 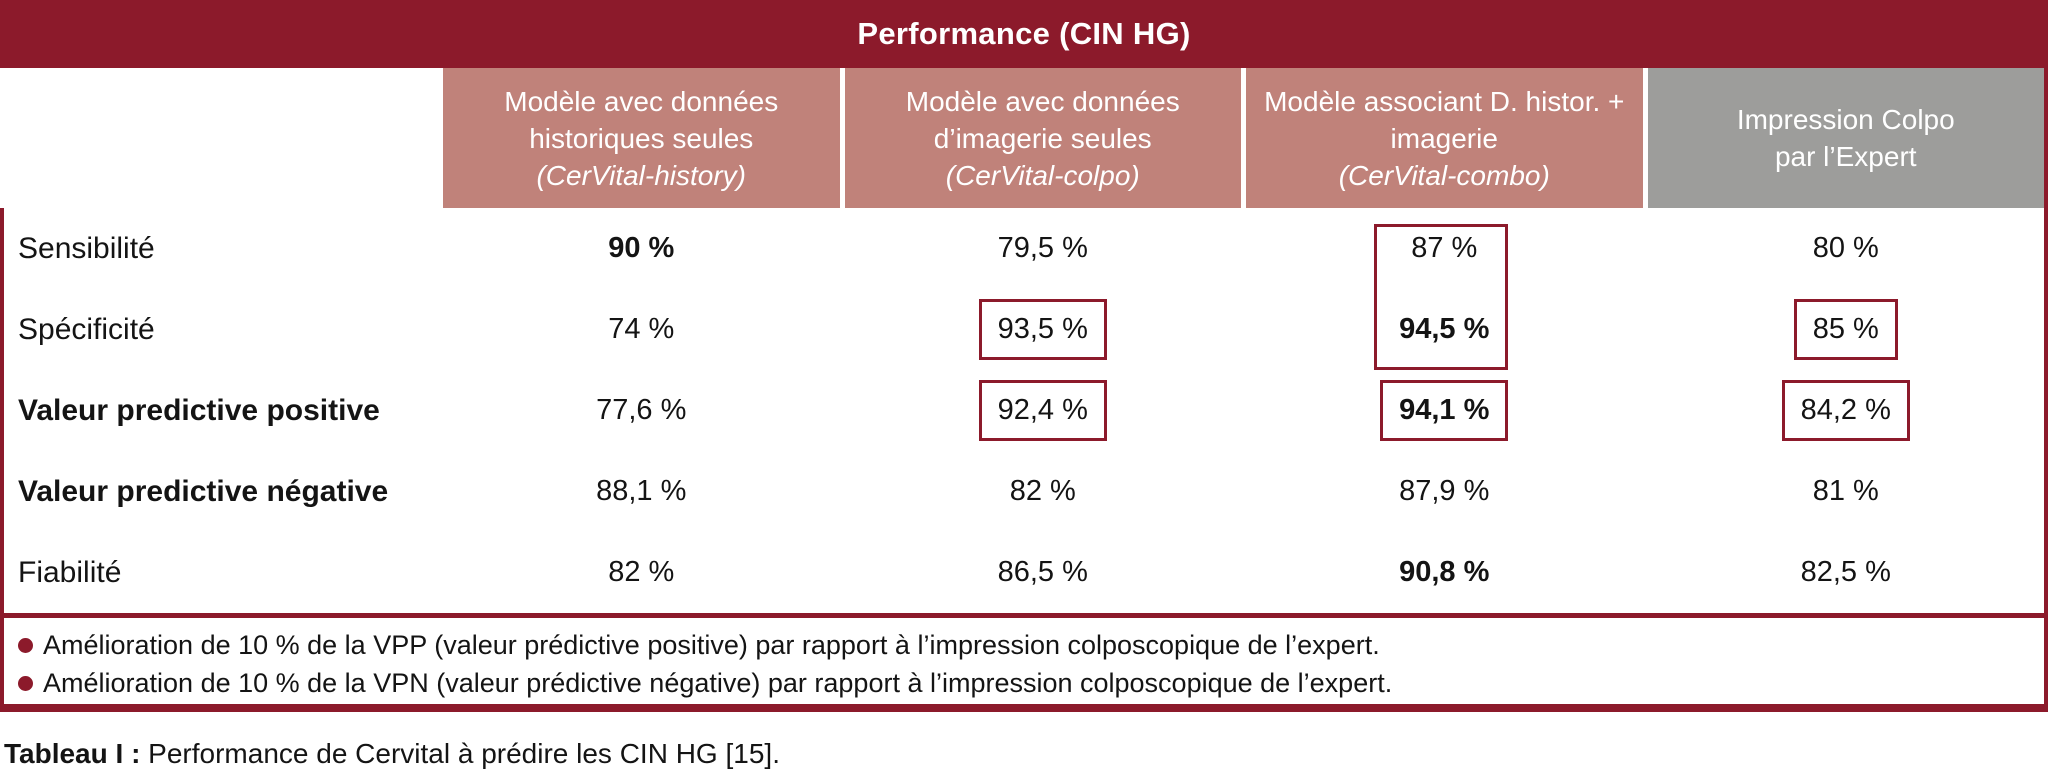 I want to click on caption-label: Tableau I :, so click(x=72, y=753).